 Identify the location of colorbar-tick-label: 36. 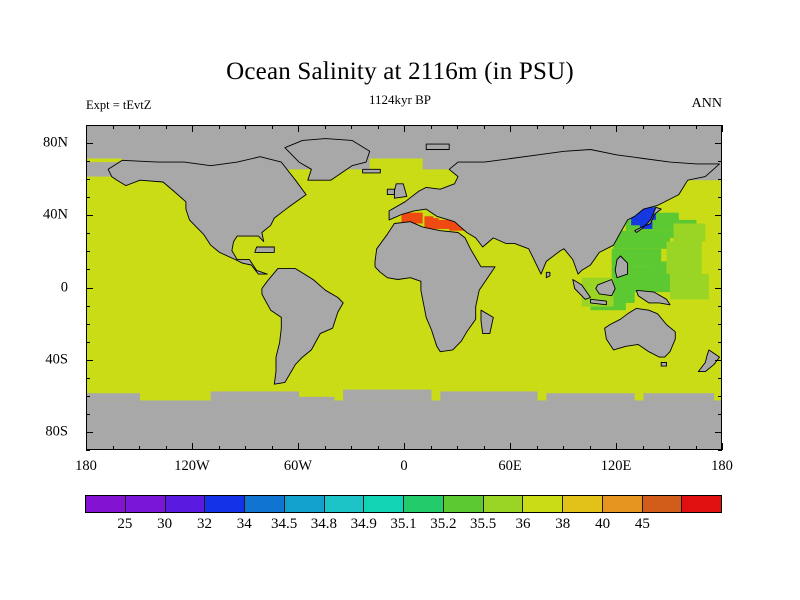
(523, 524).